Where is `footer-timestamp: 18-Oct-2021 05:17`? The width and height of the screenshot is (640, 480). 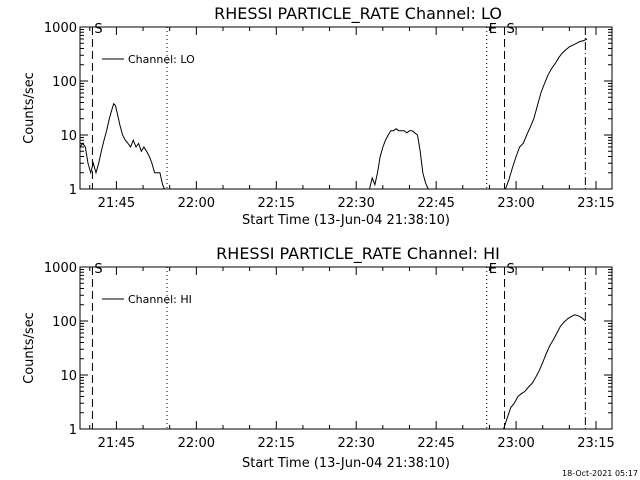
footer-timestamp: 18-Oct-2021 05:17 is located at coordinates (600, 473).